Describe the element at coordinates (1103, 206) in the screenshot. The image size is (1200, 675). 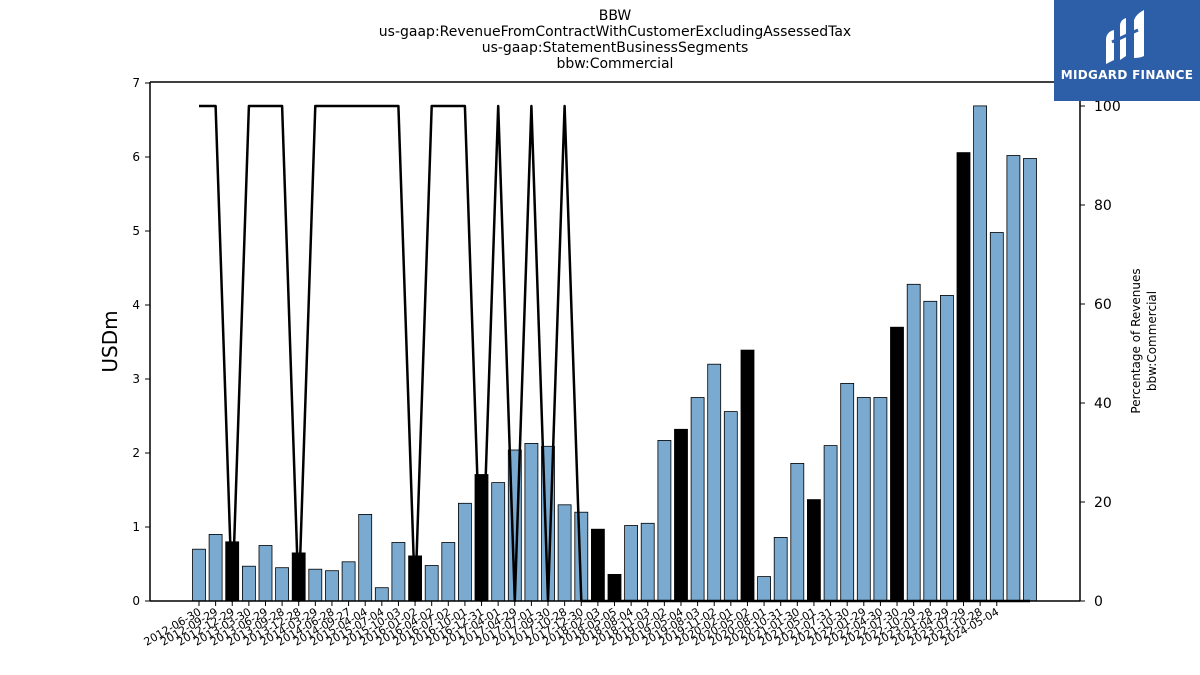
I see `y2-tick-label: 80` at that location.